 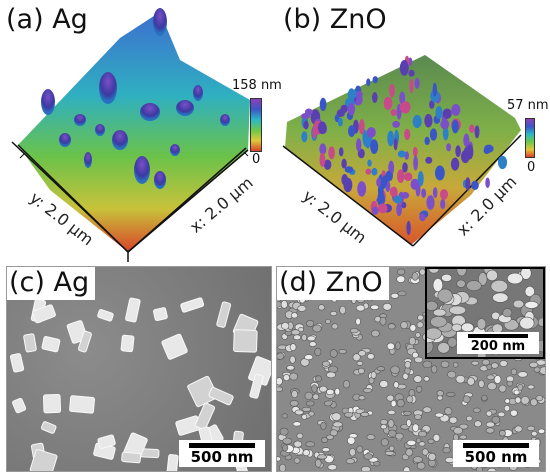 I want to click on sem-inset-zno: 200 nm, so click(x=485, y=313).